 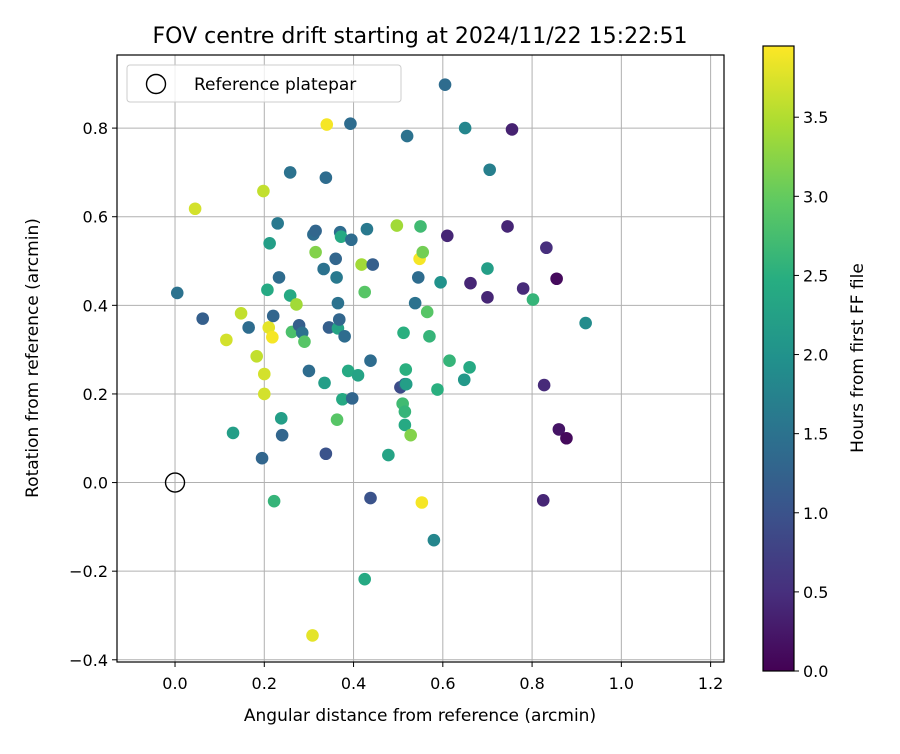 I want to click on y-tick-label: 0.2, so click(x=95, y=394).